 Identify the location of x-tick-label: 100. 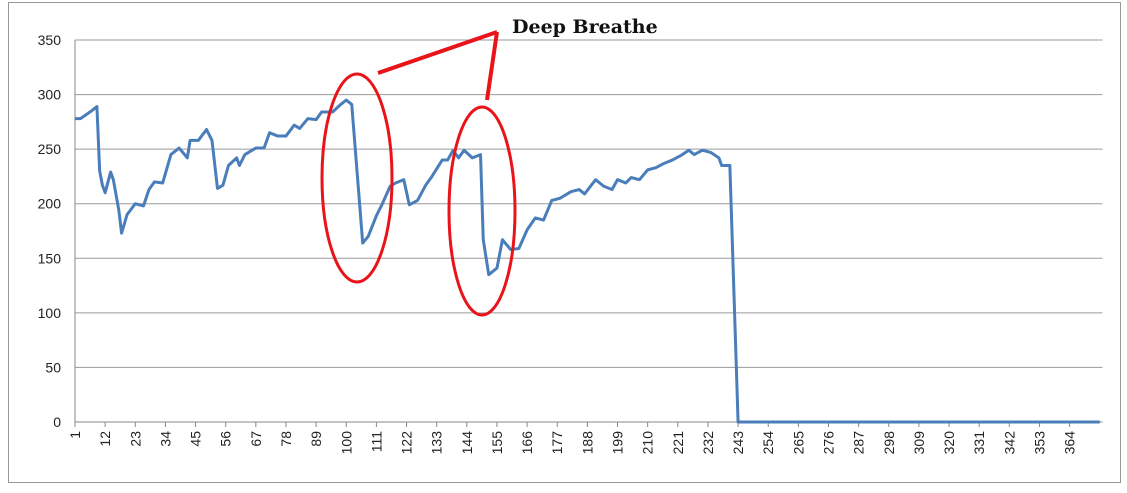
(346, 443).